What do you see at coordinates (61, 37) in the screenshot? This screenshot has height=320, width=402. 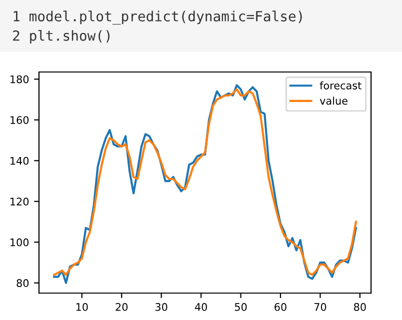 I see `text: 2 plt.show()` at bounding box center [61, 37].